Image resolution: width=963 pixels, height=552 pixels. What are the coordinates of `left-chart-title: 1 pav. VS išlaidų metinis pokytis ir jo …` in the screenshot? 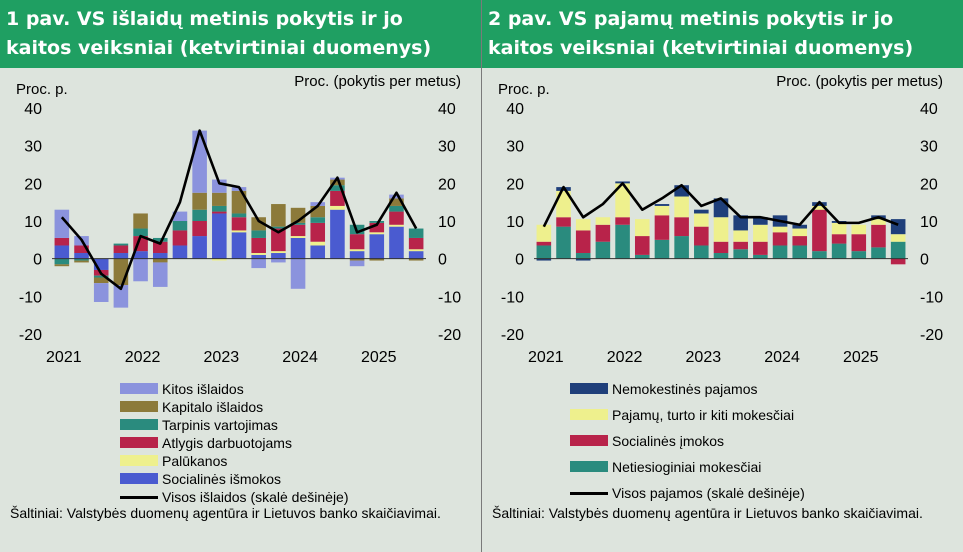 It's located at (219, 33).